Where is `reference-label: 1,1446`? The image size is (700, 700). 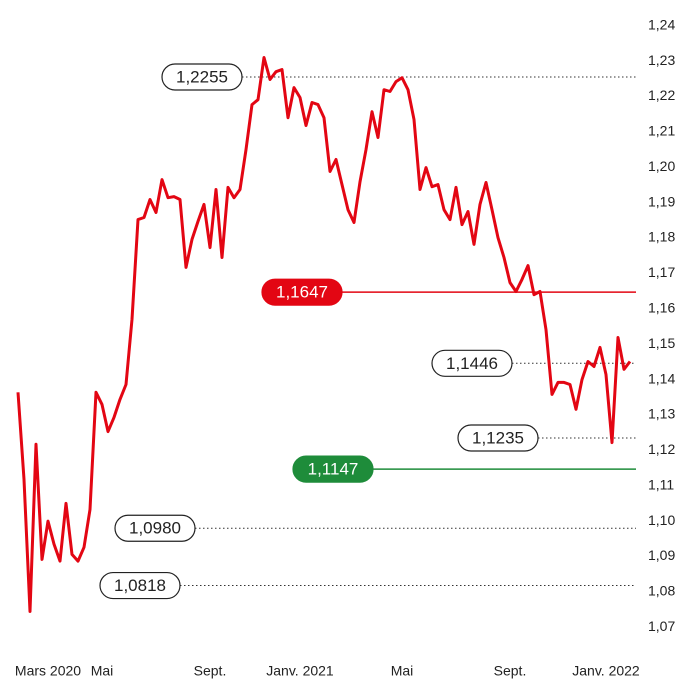 reference-label: 1,1446 is located at coordinates (472, 363).